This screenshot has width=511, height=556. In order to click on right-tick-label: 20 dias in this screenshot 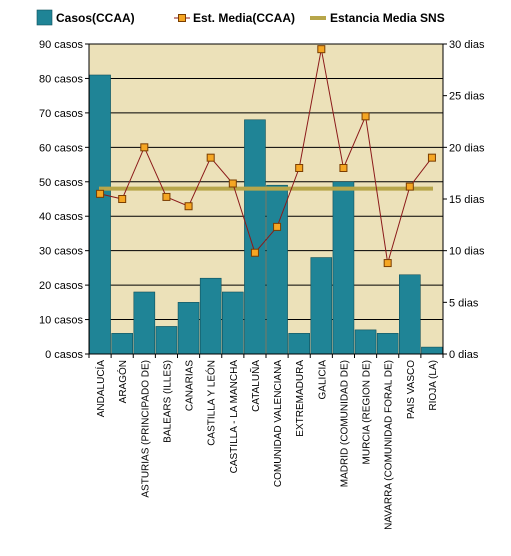, I will do `click(467, 148)`.